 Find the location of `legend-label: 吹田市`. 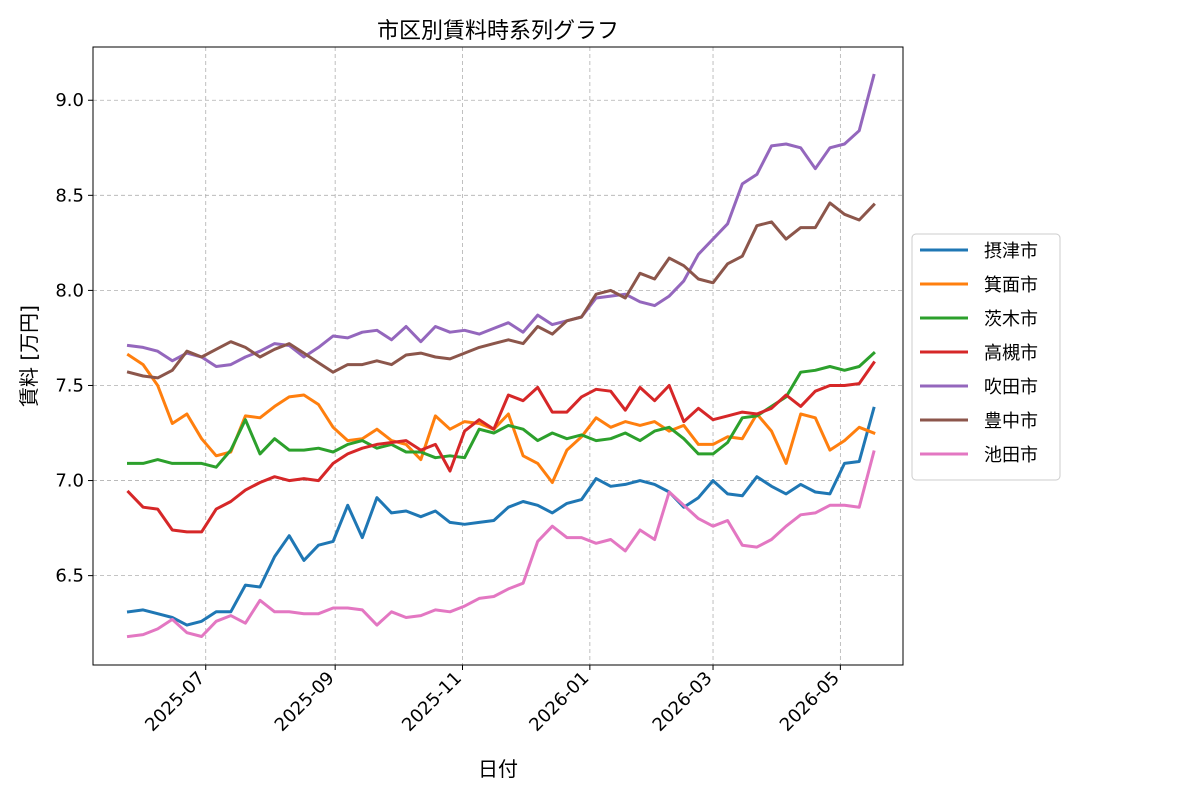

legend-label: 吹田市 is located at coordinates (1011, 387).